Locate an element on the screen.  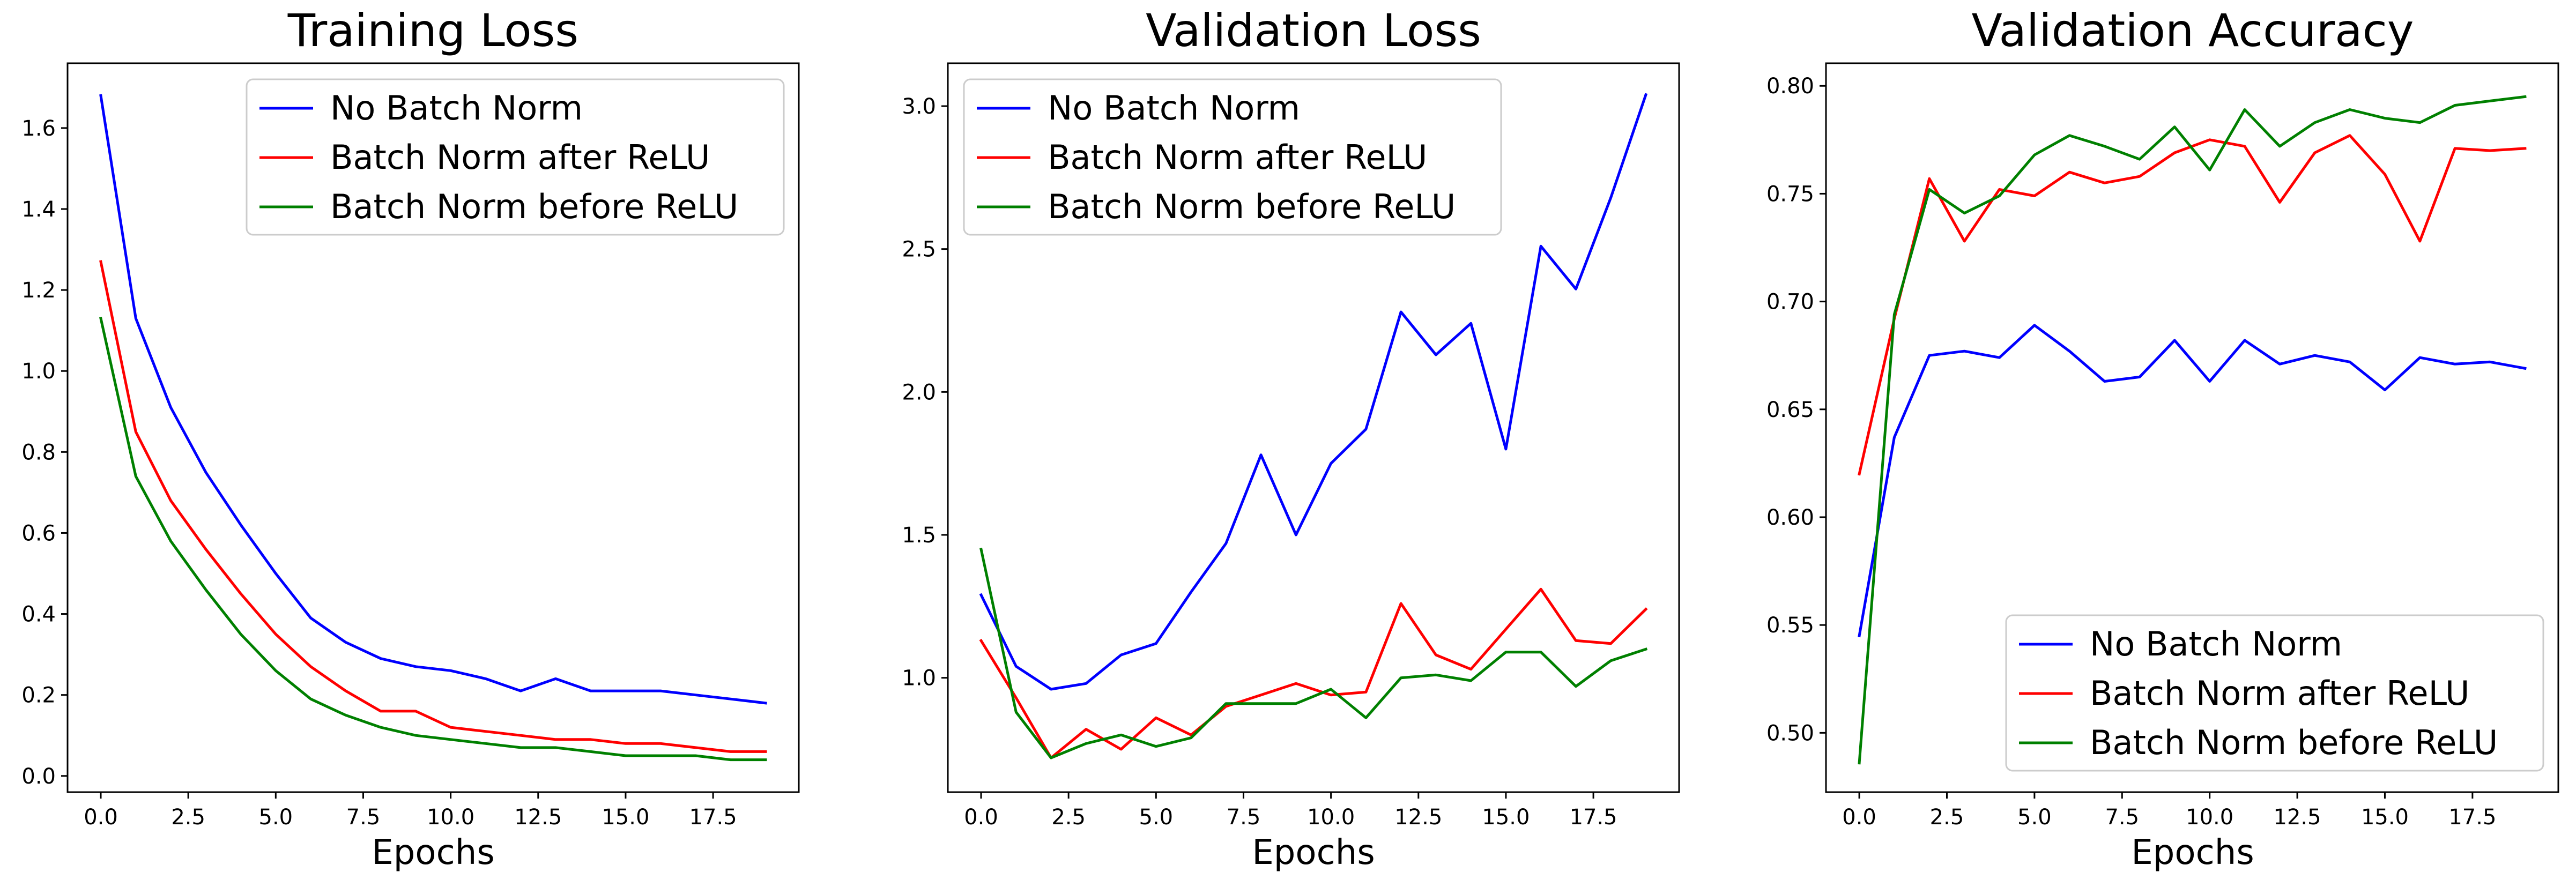
y-tick-label: 1.5 is located at coordinates (919, 535).